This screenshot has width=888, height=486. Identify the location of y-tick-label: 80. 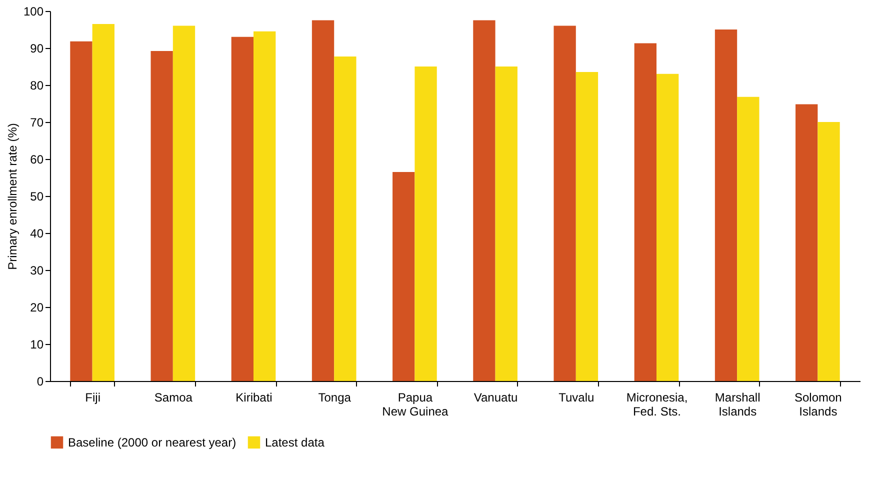
(37, 85).